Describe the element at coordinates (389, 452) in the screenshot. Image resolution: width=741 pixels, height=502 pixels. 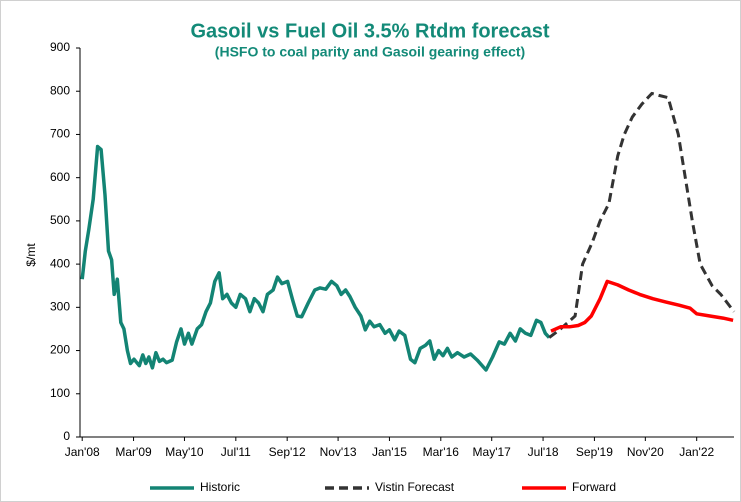
I see `x-tick-label: Jan'15` at that location.